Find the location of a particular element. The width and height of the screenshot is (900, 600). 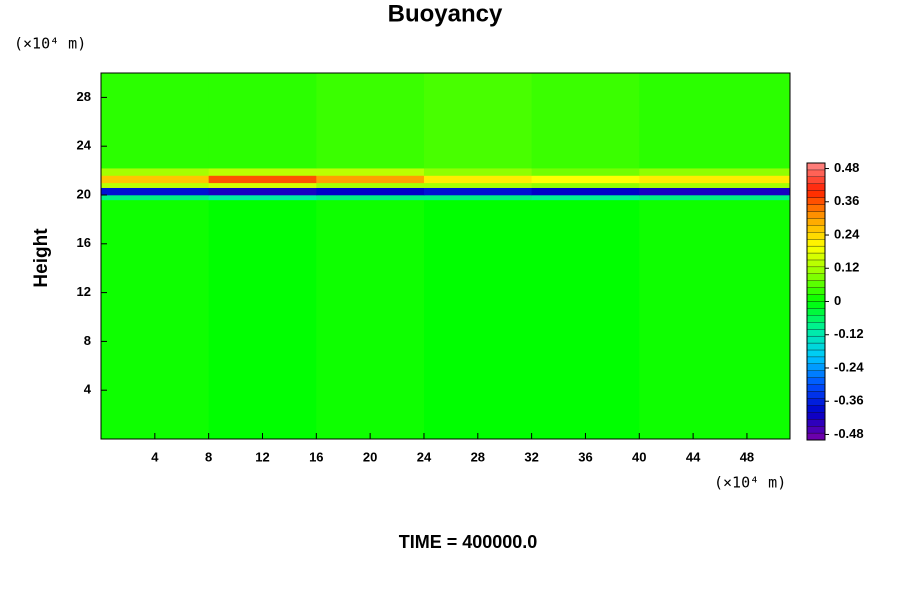

x-tick-label: 20 is located at coordinates (370, 456).